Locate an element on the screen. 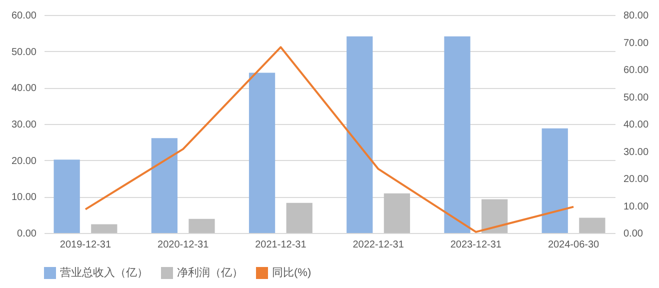 The width and height of the screenshot is (659, 288). y2-tick-label: 0.00 is located at coordinates (634, 234).